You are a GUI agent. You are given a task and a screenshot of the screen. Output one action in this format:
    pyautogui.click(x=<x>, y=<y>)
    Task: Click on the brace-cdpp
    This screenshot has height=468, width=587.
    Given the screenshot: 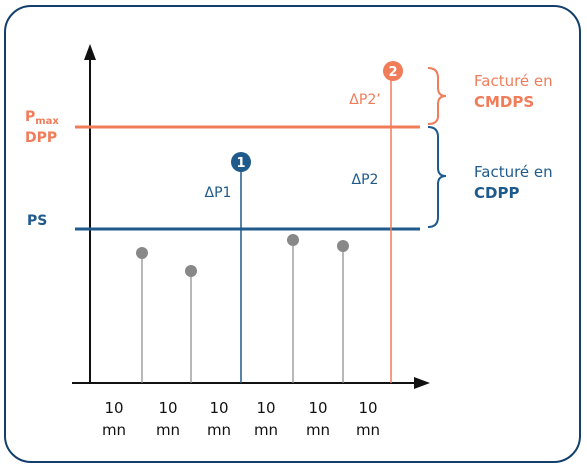 What is the action you would take?
    pyautogui.click(x=437, y=177)
    